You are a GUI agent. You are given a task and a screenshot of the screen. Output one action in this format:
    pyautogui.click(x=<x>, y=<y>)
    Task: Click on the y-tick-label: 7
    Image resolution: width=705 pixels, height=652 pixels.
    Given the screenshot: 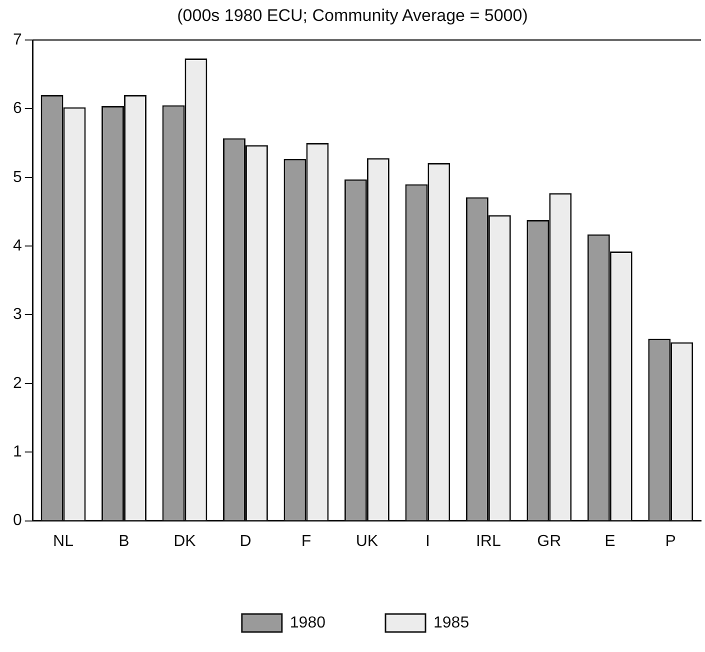 What is the action you would take?
    pyautogui.click(x=17, y=39)
    